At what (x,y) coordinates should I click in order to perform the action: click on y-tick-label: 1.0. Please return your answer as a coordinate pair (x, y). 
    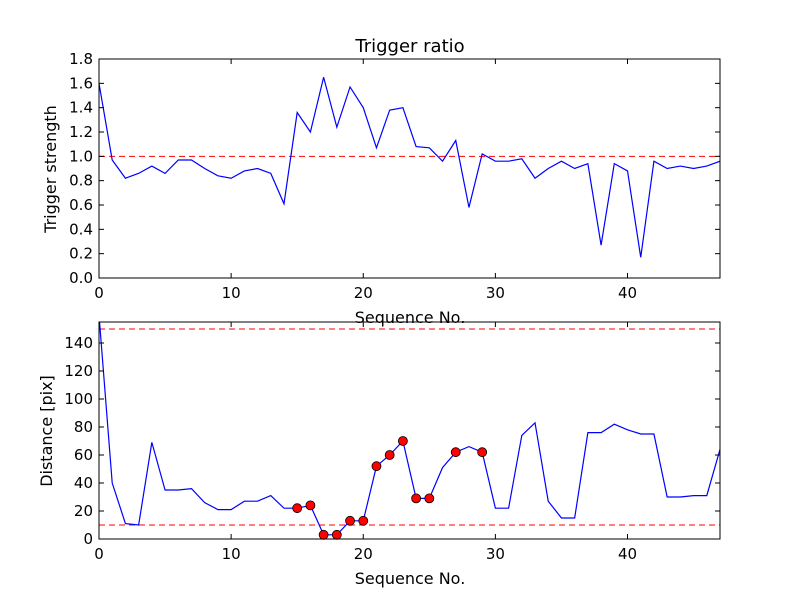
    Looking at the image, I should click on (81, 156).